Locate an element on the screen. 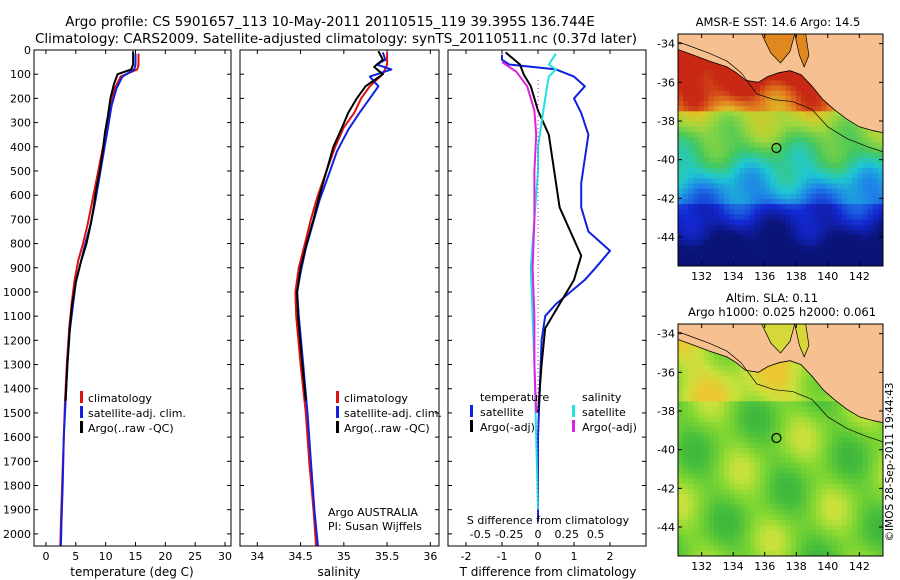 This screenshot has width=900, height=580. series-line-argo is located at coordinates (340, 225).